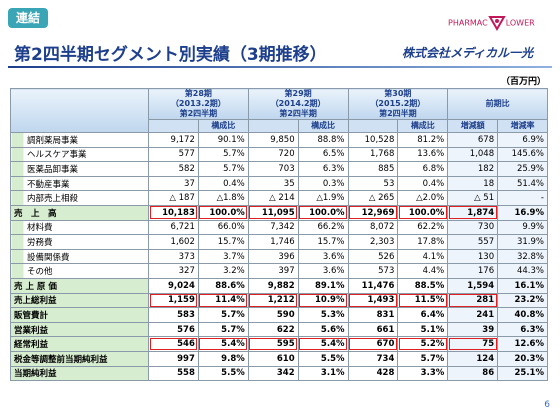  Describe the element at coordinates (173, 140) in the screenshot. I see `value-cell: 9,172` at that location.